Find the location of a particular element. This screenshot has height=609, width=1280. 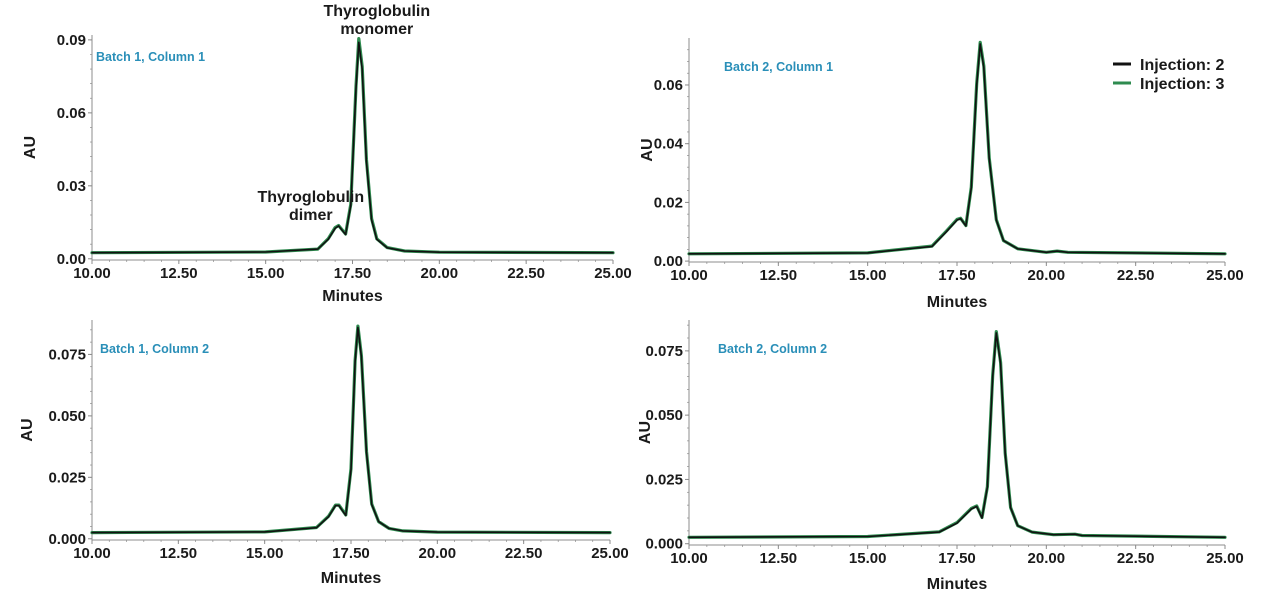

peak-annotation: monomer is located at coordinates (376, 29).